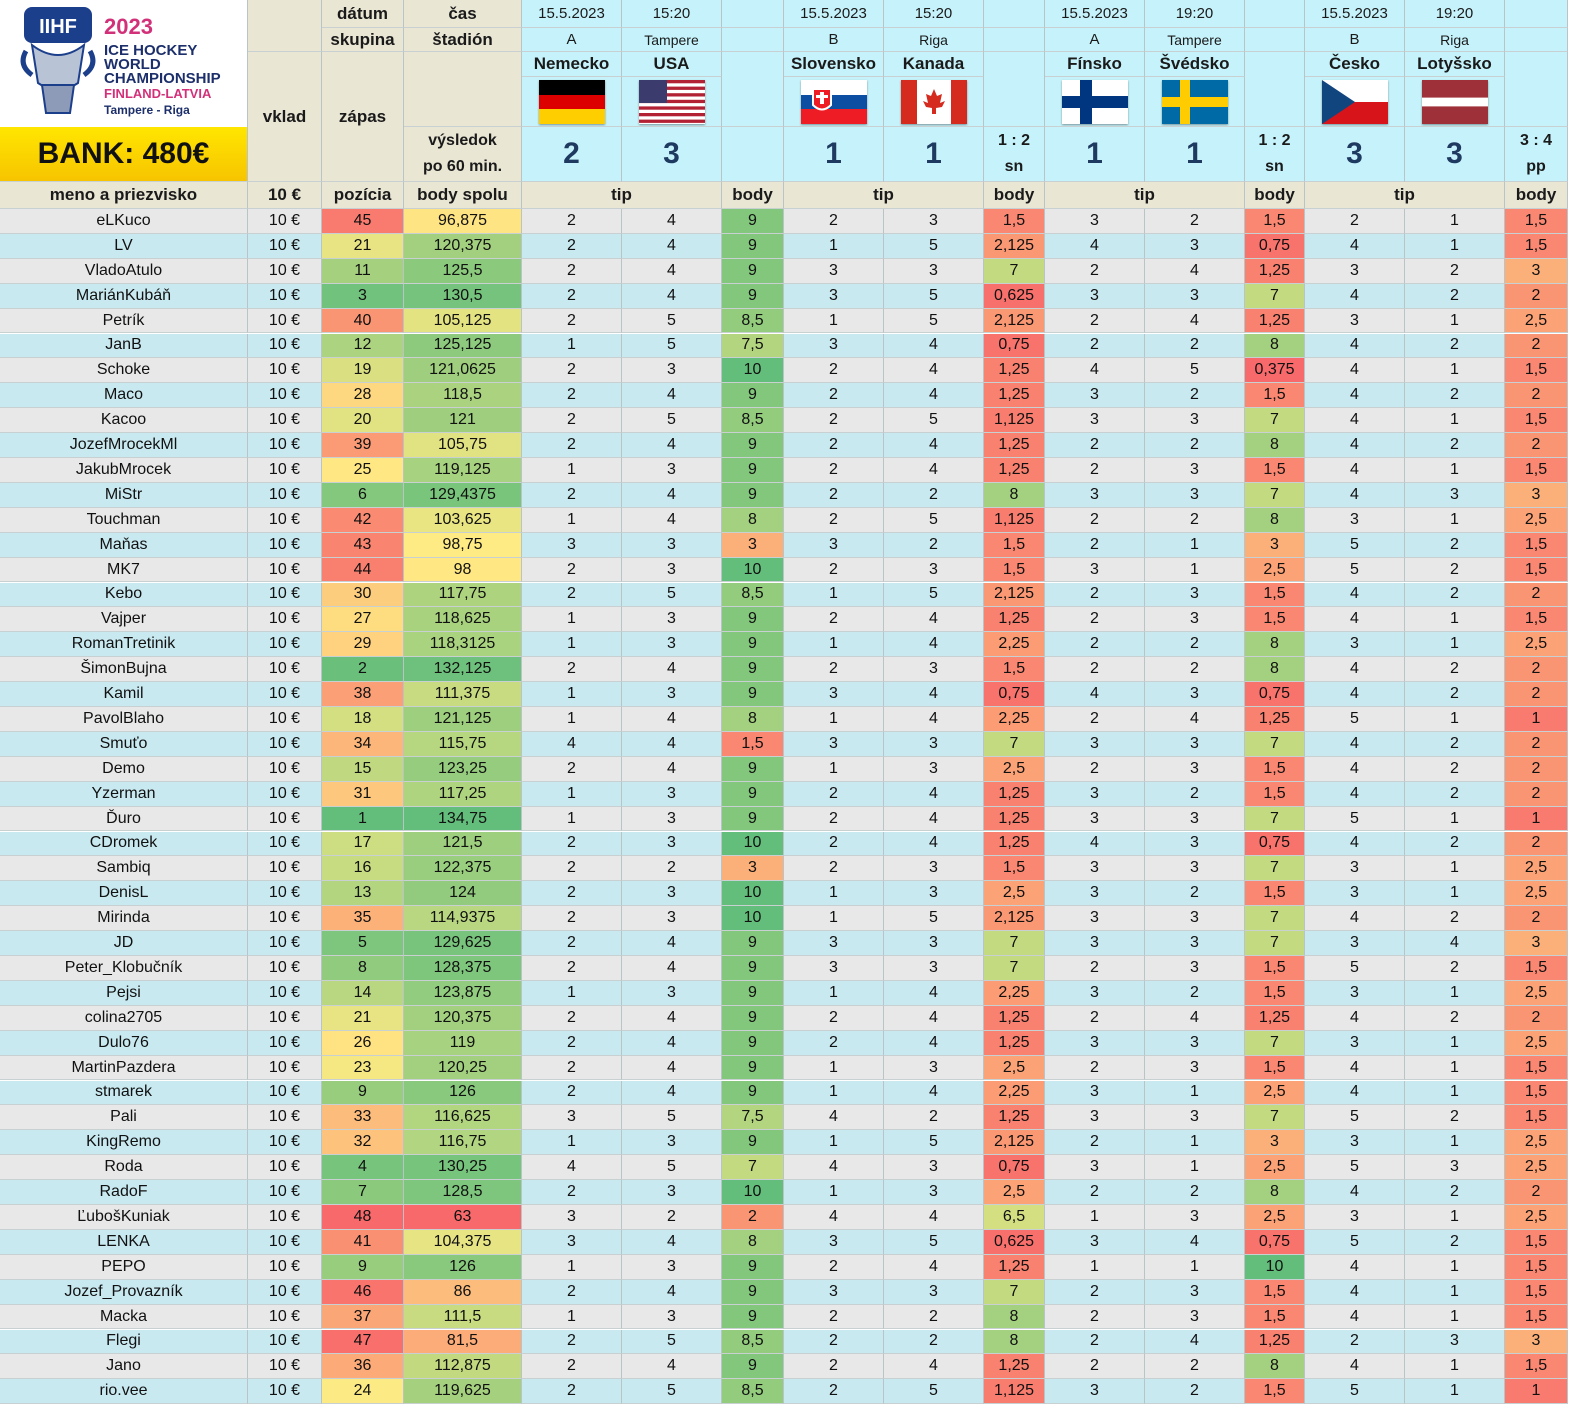 This screenshot has width=1577, height=1410. What do you see at coordinates (363, 1242) in the screenshot?
I see `player-position: 41` at bounding box center [363, 1242].